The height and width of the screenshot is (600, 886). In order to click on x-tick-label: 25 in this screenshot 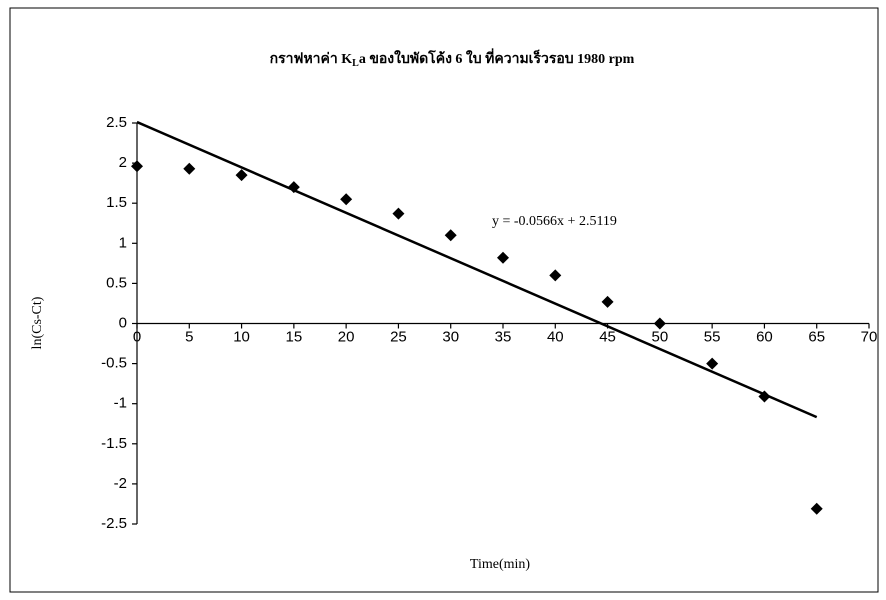, I will do `click(398, 336)`.